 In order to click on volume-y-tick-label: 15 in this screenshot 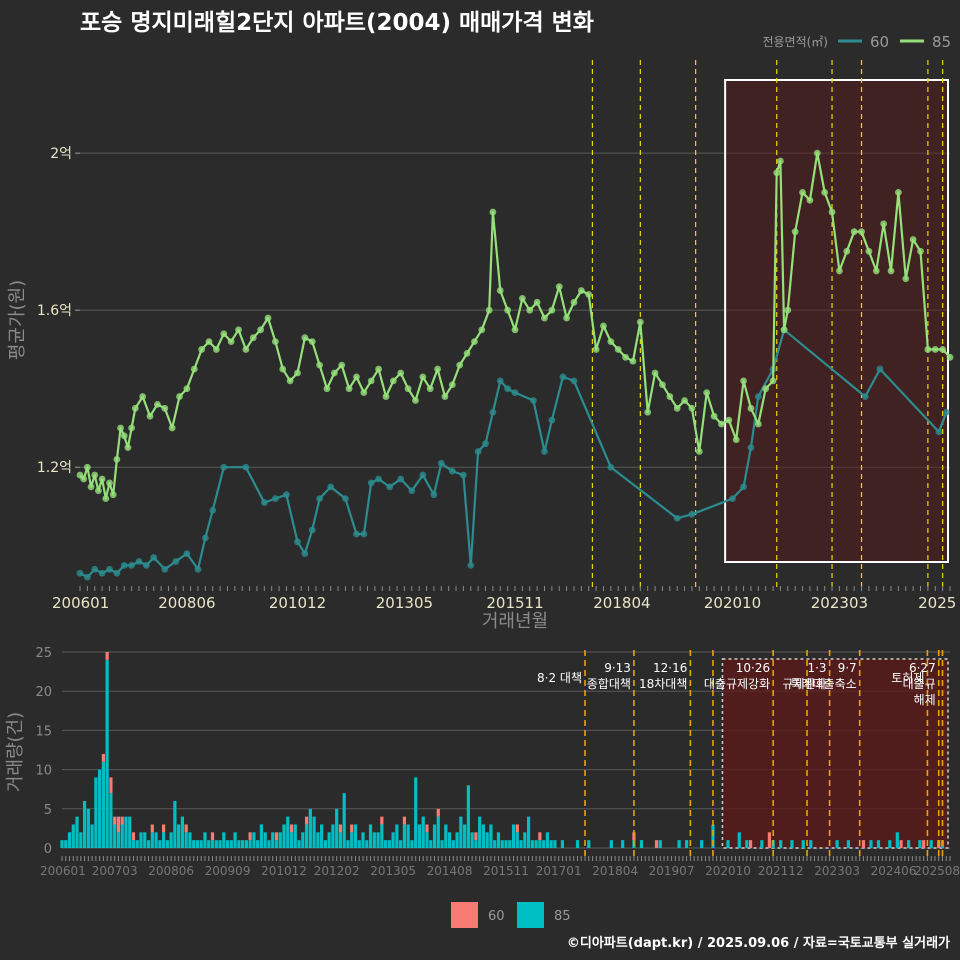, I will do `click(43, 731)`.